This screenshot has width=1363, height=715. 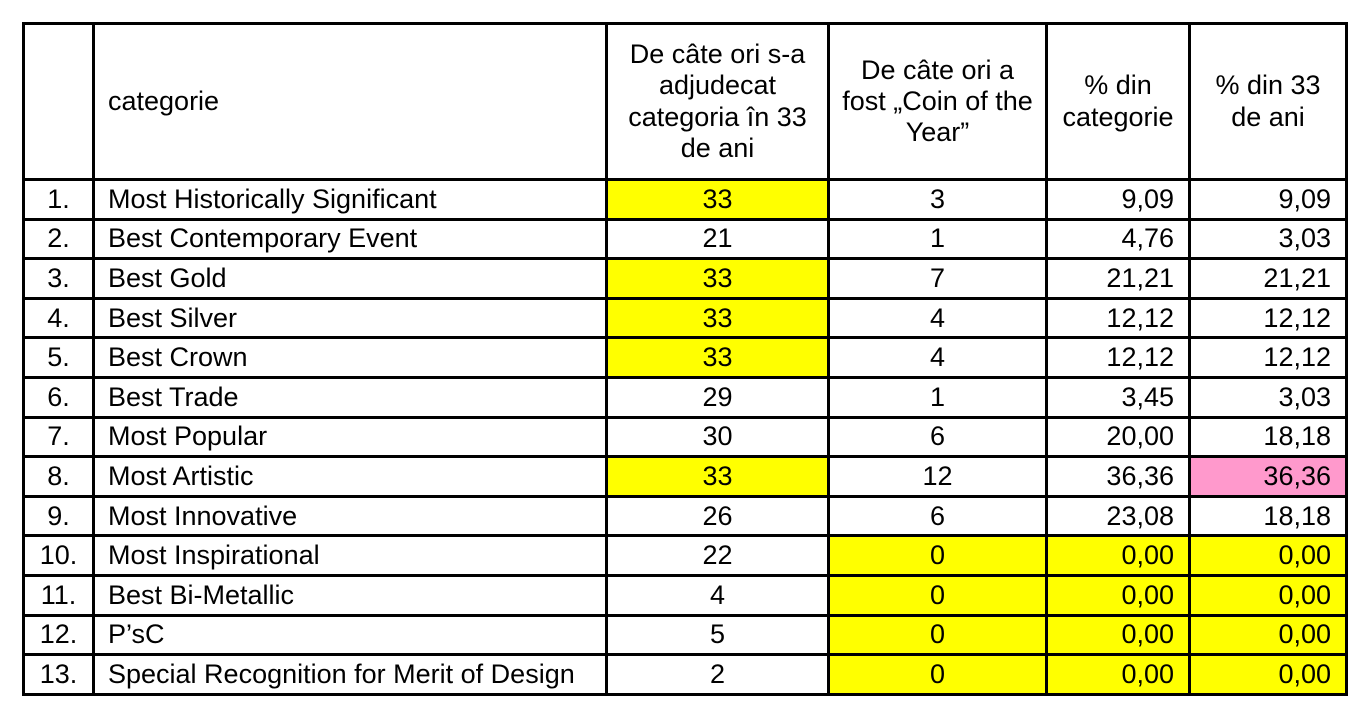 I want to click on row-number-cell: 1., so click(x=58, y=199).